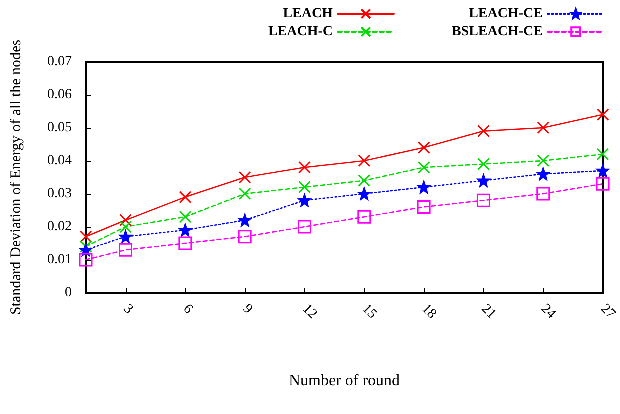 Image resolution: width=620 pixels, height=414 pixels. What do you see at coordinates (60, 161) in the screenshot?
I see `y-tick-label: 0.04` at bounding box center [60, 161].